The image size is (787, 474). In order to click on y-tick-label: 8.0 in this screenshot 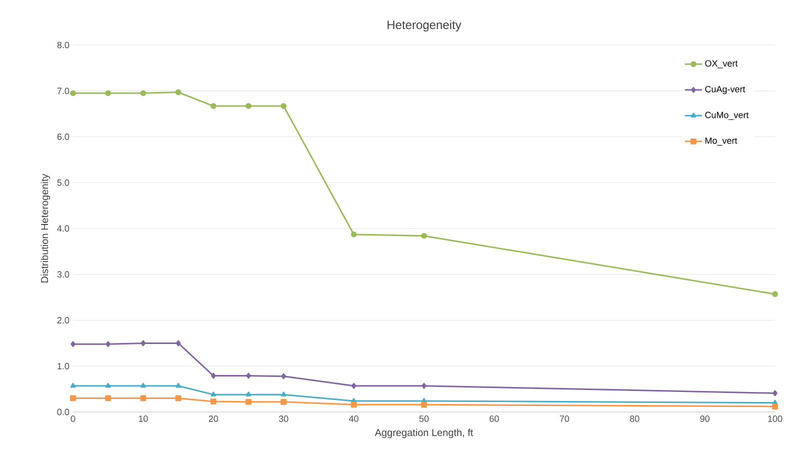, I will do `click(63, 45)`.